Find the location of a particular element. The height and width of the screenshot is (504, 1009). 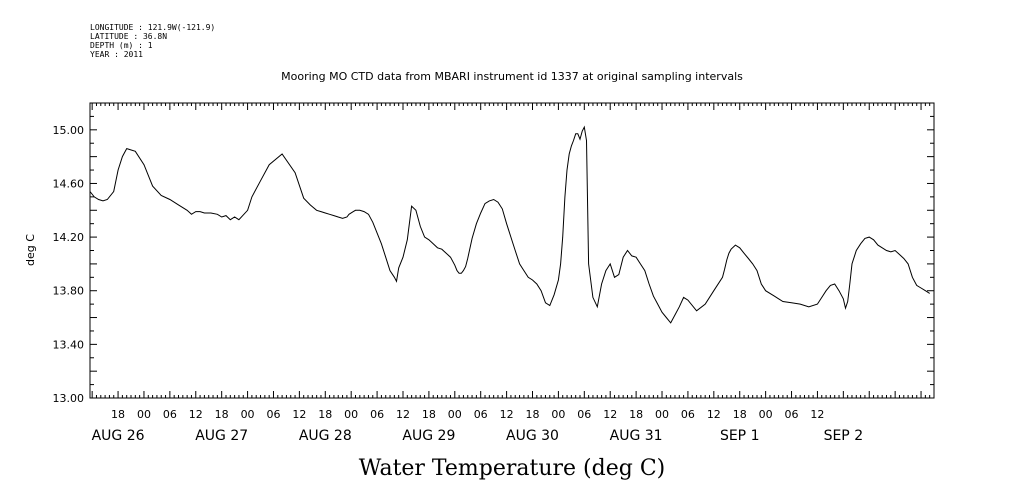

y-tick-label: 13.80 is located at coordinates (69, 291).